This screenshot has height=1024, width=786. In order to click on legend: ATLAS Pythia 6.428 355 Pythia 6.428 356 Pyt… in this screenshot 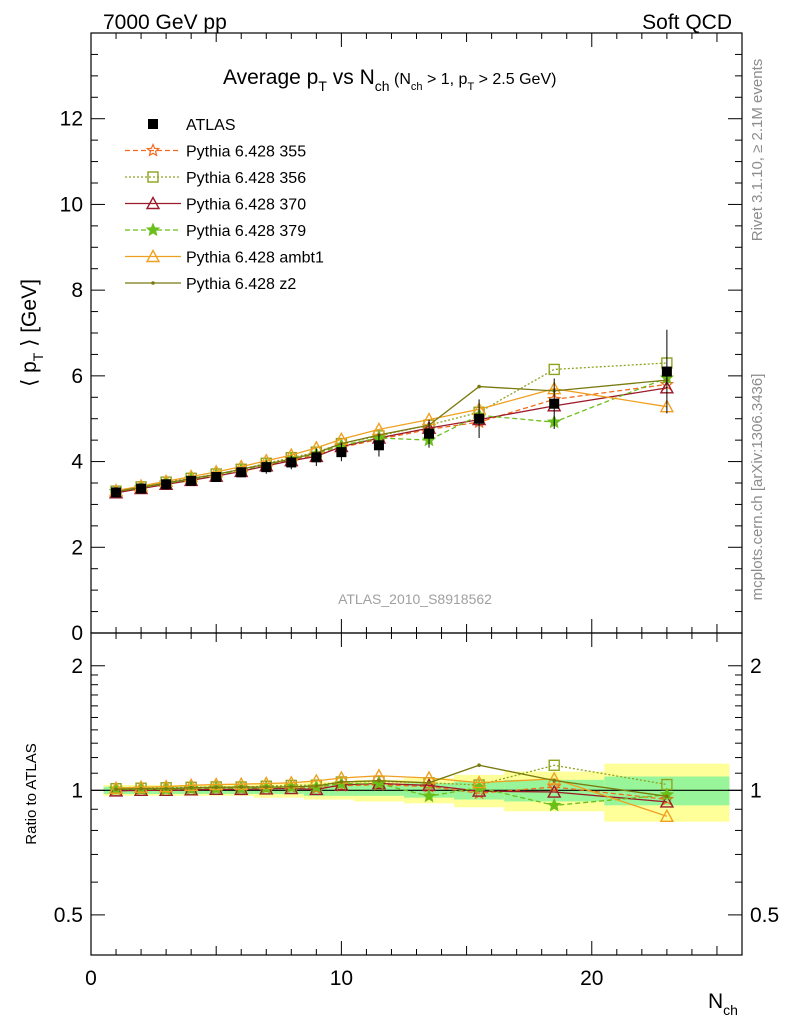, I will do `click(224, 205)`.